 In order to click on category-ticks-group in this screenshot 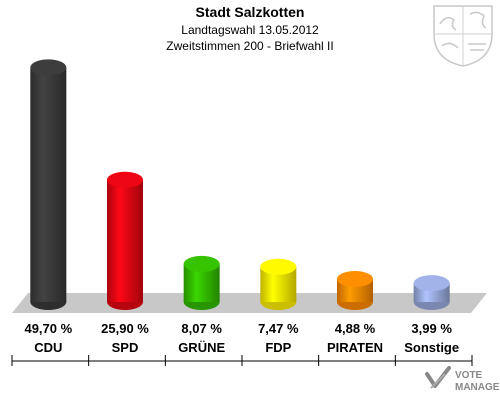, I will do `click(242, 360)`.